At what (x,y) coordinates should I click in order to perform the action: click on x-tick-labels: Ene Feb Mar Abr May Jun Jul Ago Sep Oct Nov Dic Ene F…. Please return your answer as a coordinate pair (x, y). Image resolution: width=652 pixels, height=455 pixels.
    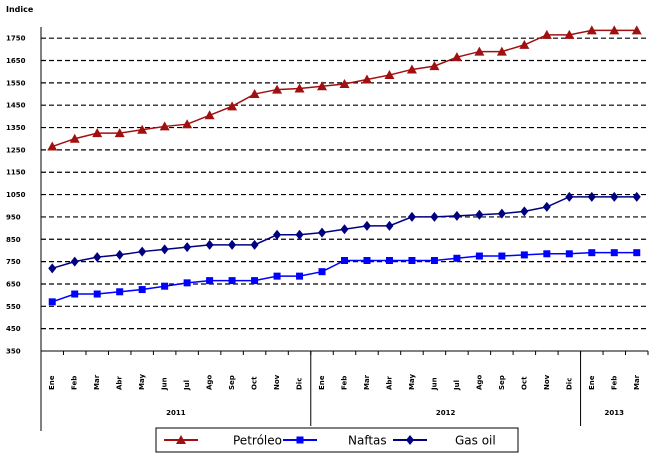
    Looking at the image, I should click on (344, 382).